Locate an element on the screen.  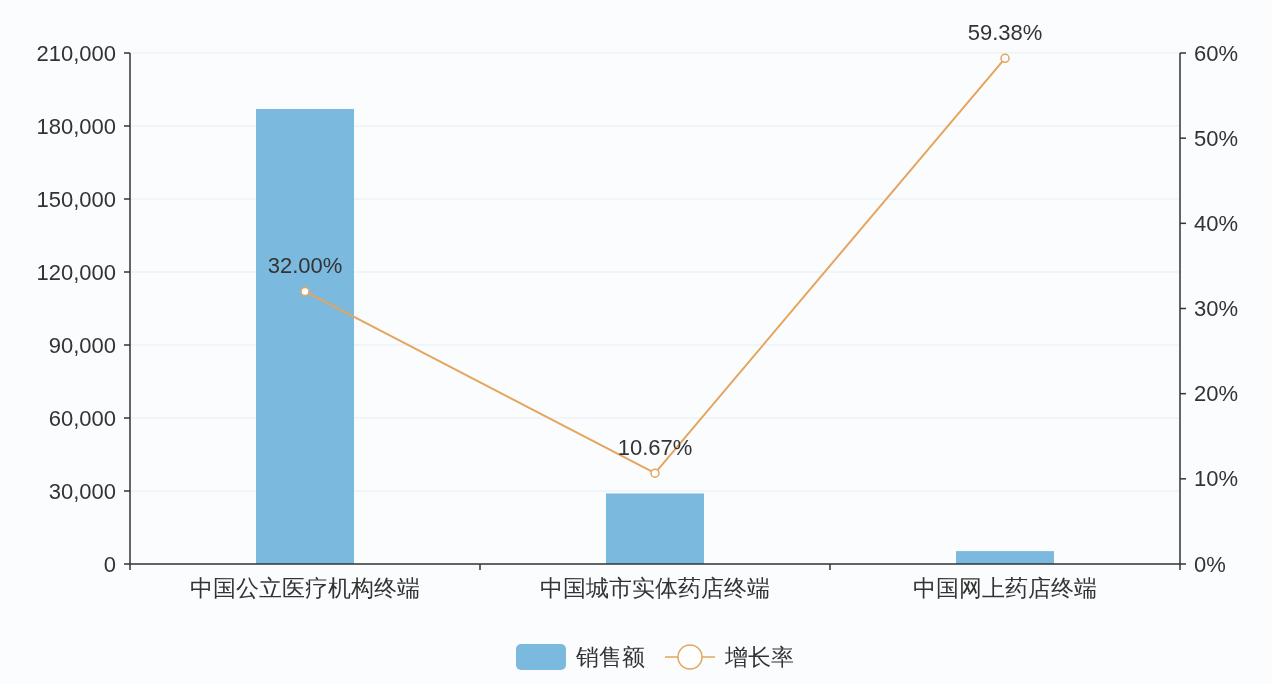
x-tick-label: 中国网上药店终端 is located at coordinates (1005, 588).